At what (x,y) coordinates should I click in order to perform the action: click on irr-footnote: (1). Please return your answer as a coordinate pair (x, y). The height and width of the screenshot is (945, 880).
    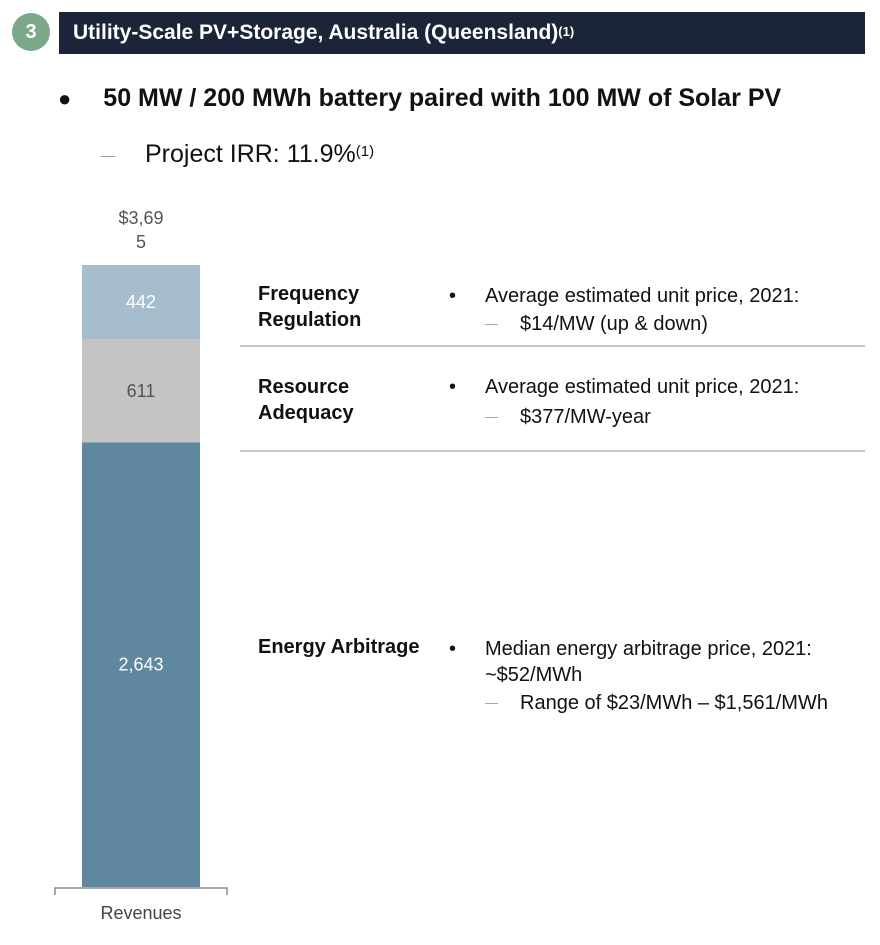
    Looking at the image, I should click on (365, 151).